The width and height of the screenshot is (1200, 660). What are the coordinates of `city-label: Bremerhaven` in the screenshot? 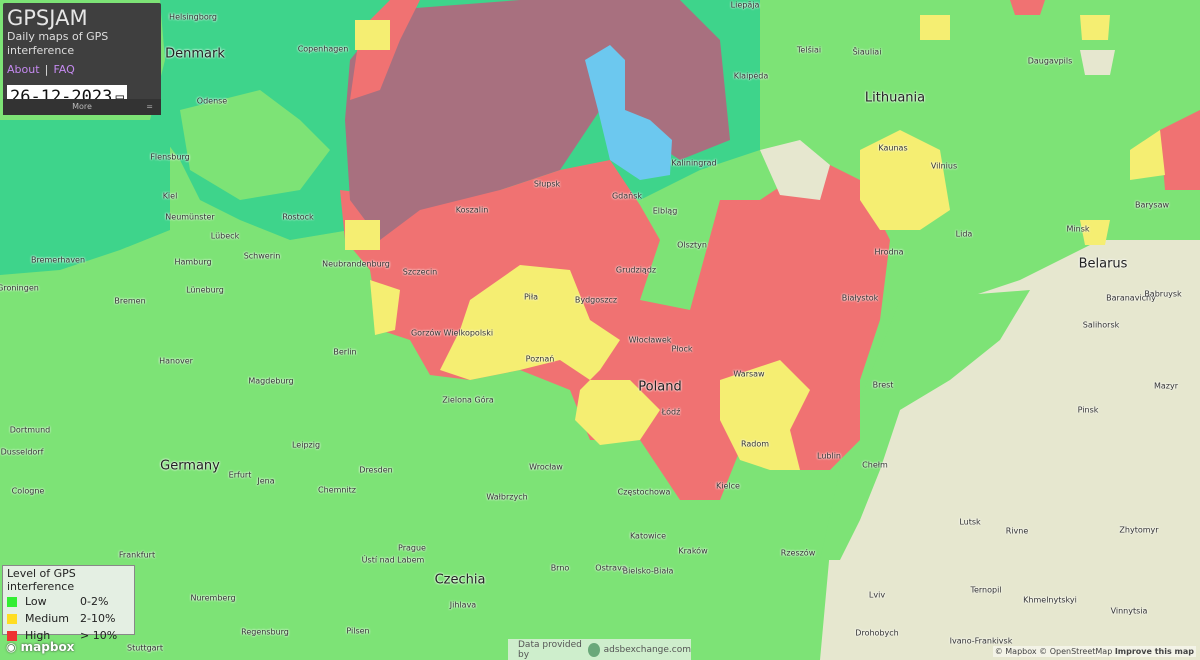 It's located at (58, 260).